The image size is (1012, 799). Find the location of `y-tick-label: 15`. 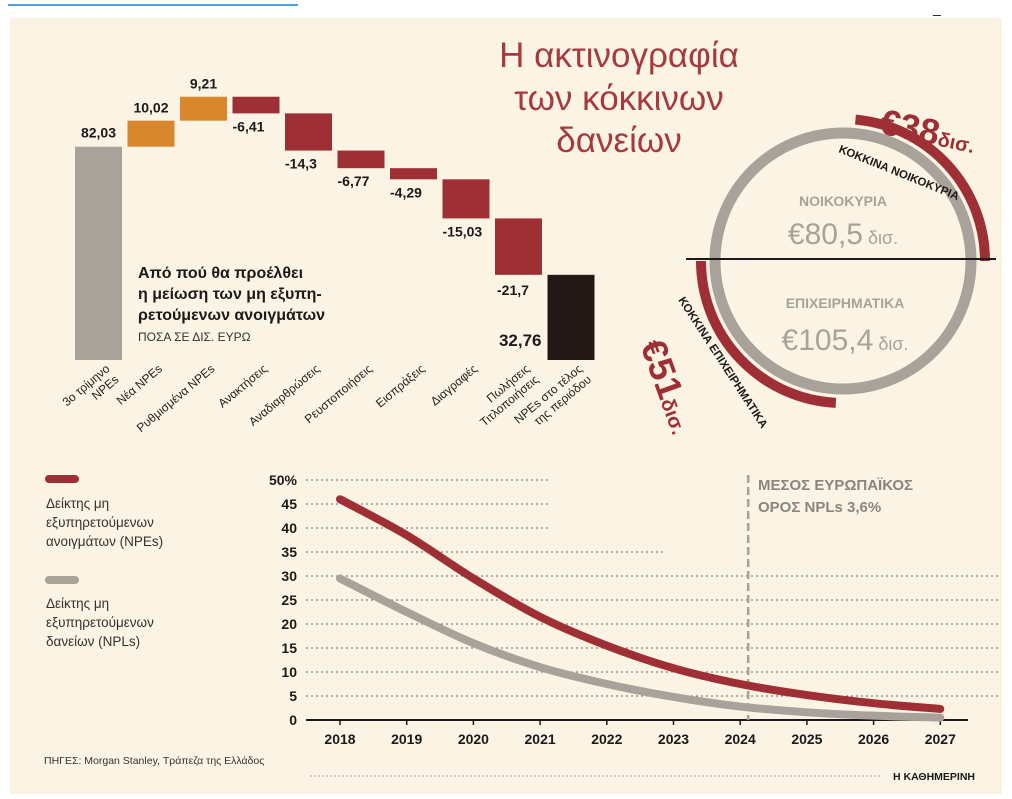

y-tick-label: 15 is located at coordinates (289, 648).